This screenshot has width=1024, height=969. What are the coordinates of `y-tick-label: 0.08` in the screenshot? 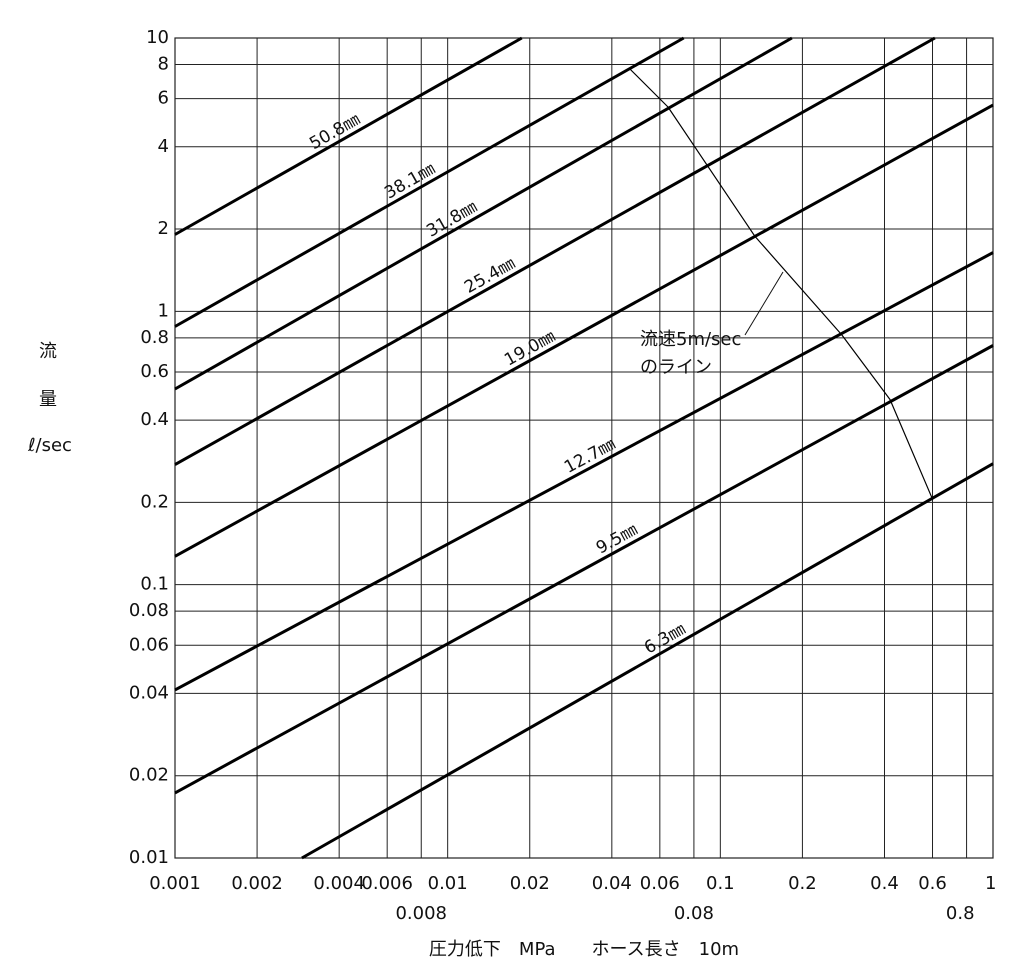 It's located at (149, 610).